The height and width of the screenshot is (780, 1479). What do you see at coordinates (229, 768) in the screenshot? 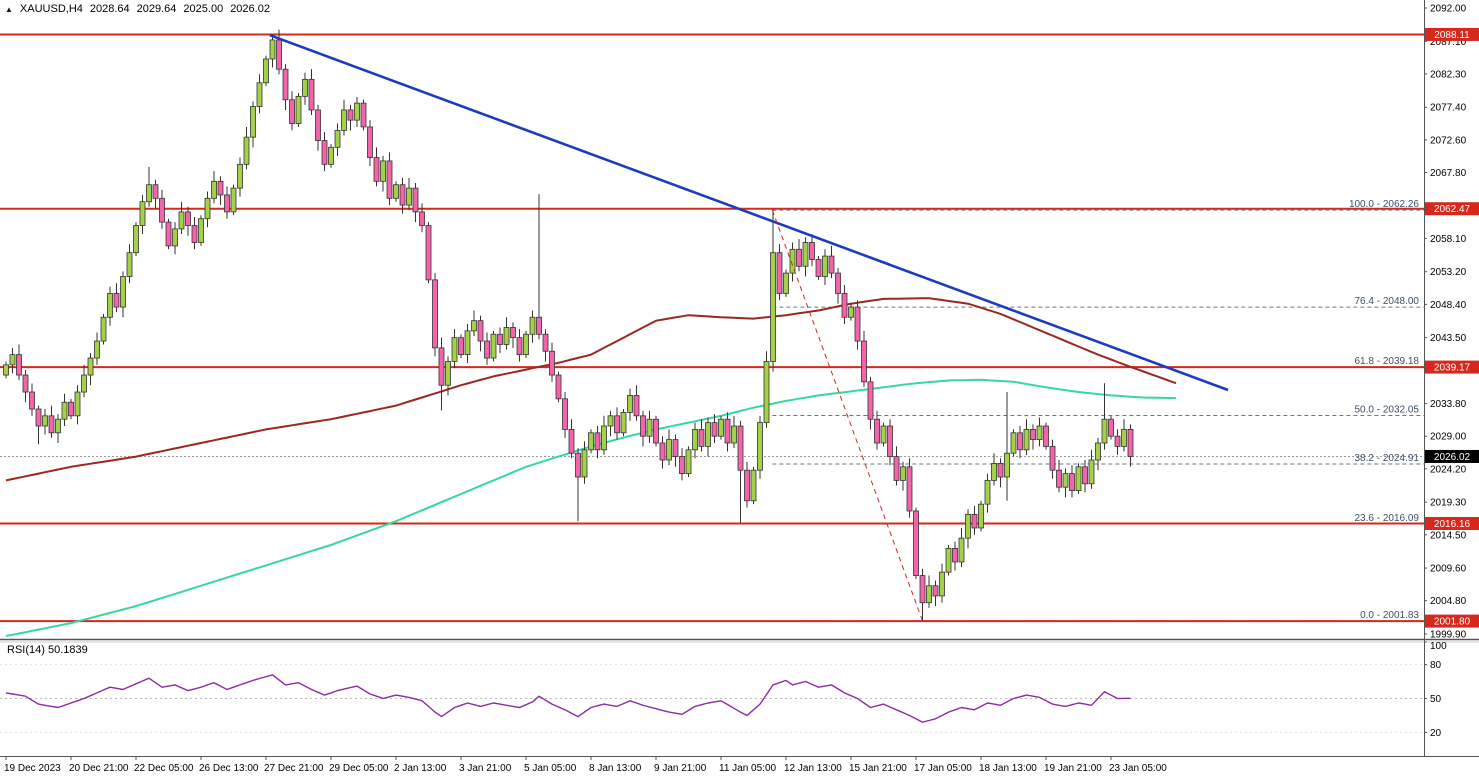
I see `time-axis-label: 26 Dec 13:00` at bounding box center [229, 768].